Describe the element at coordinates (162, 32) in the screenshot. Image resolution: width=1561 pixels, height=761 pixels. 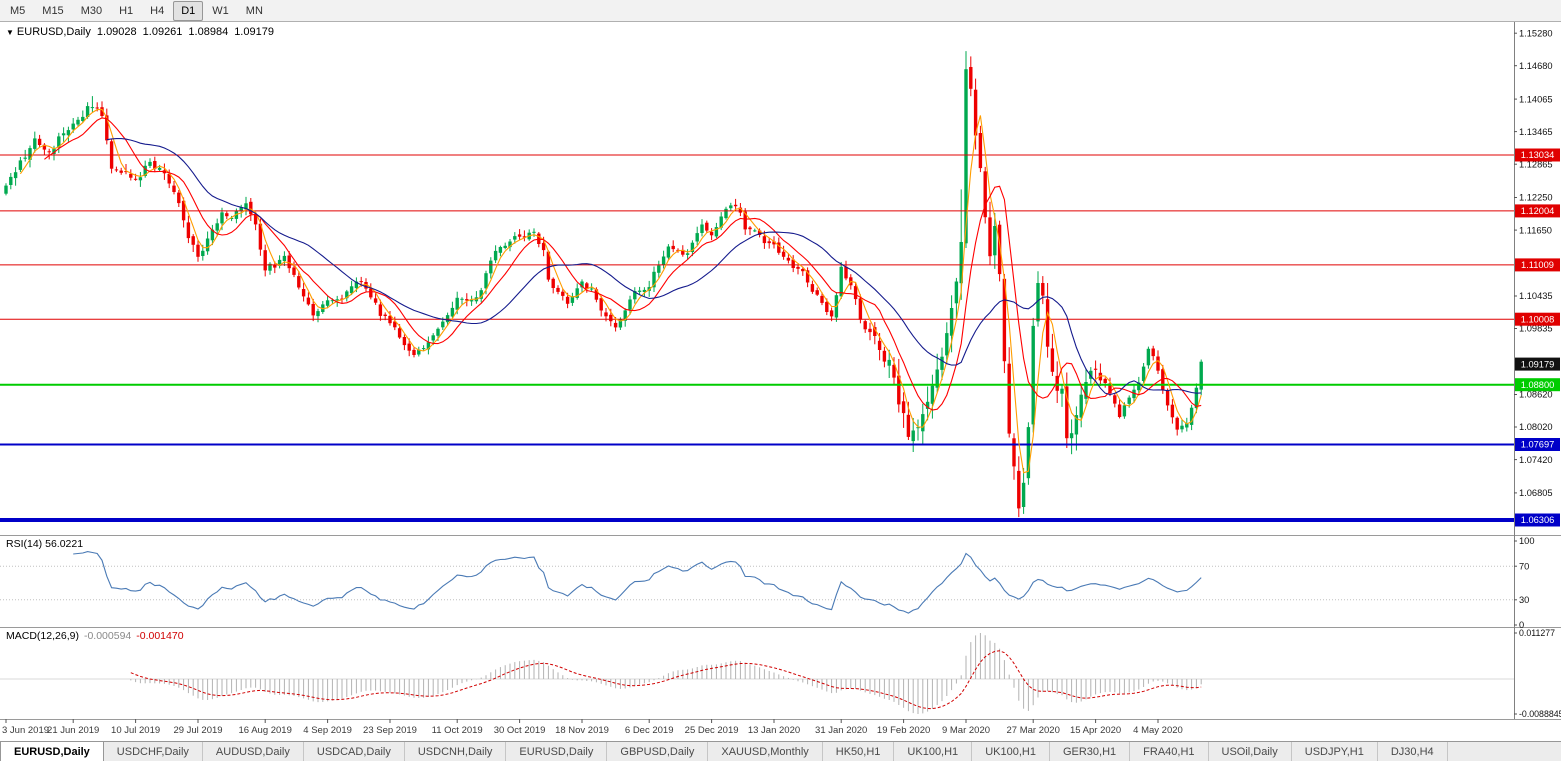
I see `ohlc-high: 1.09261` at that location.